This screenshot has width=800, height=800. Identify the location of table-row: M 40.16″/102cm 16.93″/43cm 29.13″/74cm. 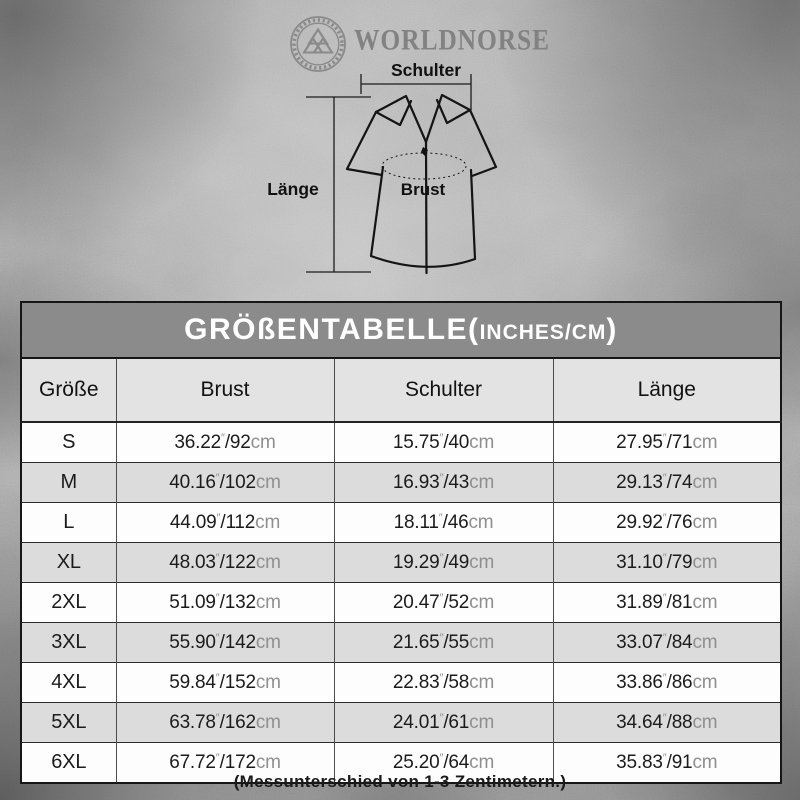
(401, 482).